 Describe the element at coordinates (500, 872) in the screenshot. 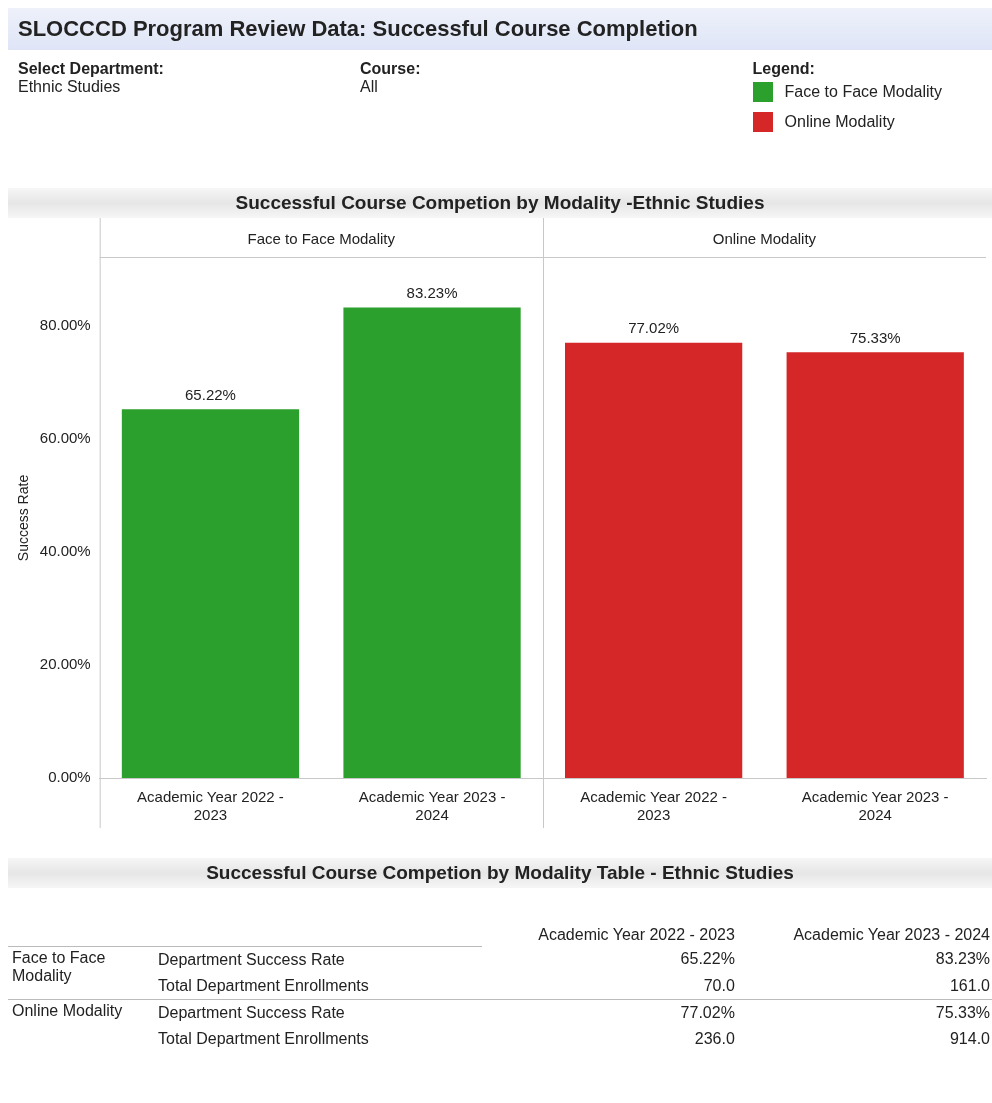

I see `text: Successful Course Competion by Modality Table - Ethnic Studies` at that location.